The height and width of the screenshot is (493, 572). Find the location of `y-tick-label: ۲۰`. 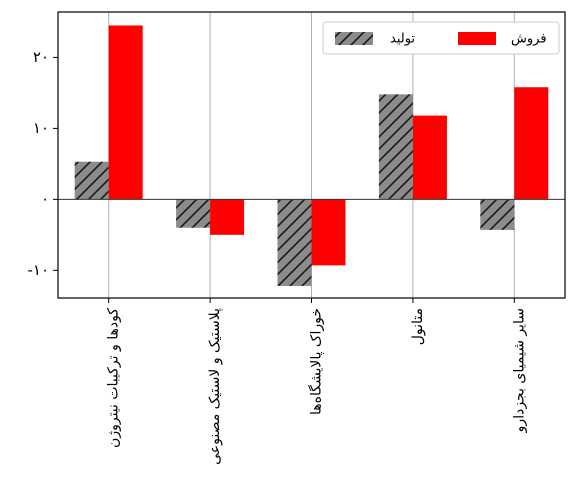

y-tick-label: ۲۰ is located at coordinates (41, 57).